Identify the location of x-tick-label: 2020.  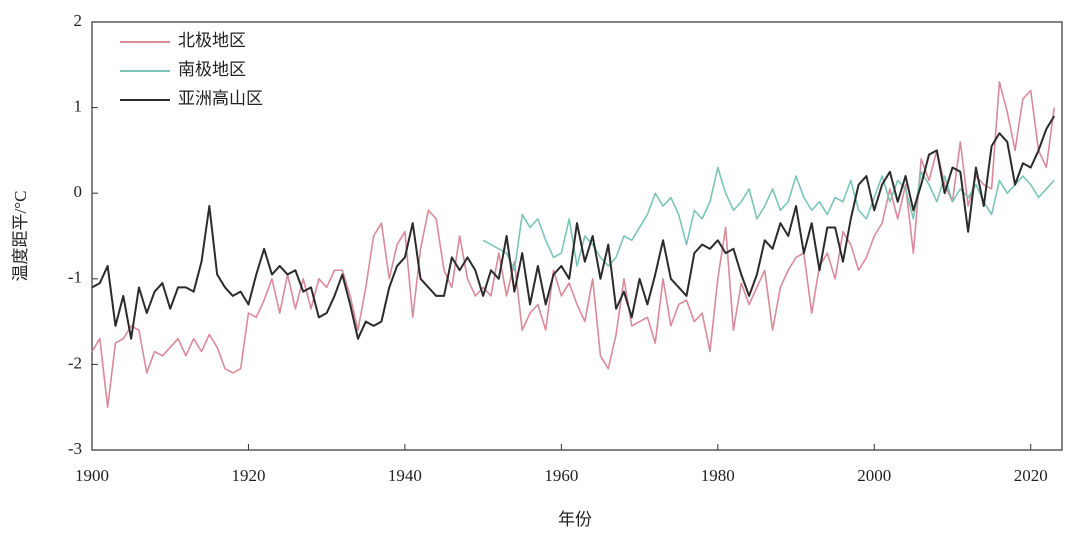
(1031, 475).